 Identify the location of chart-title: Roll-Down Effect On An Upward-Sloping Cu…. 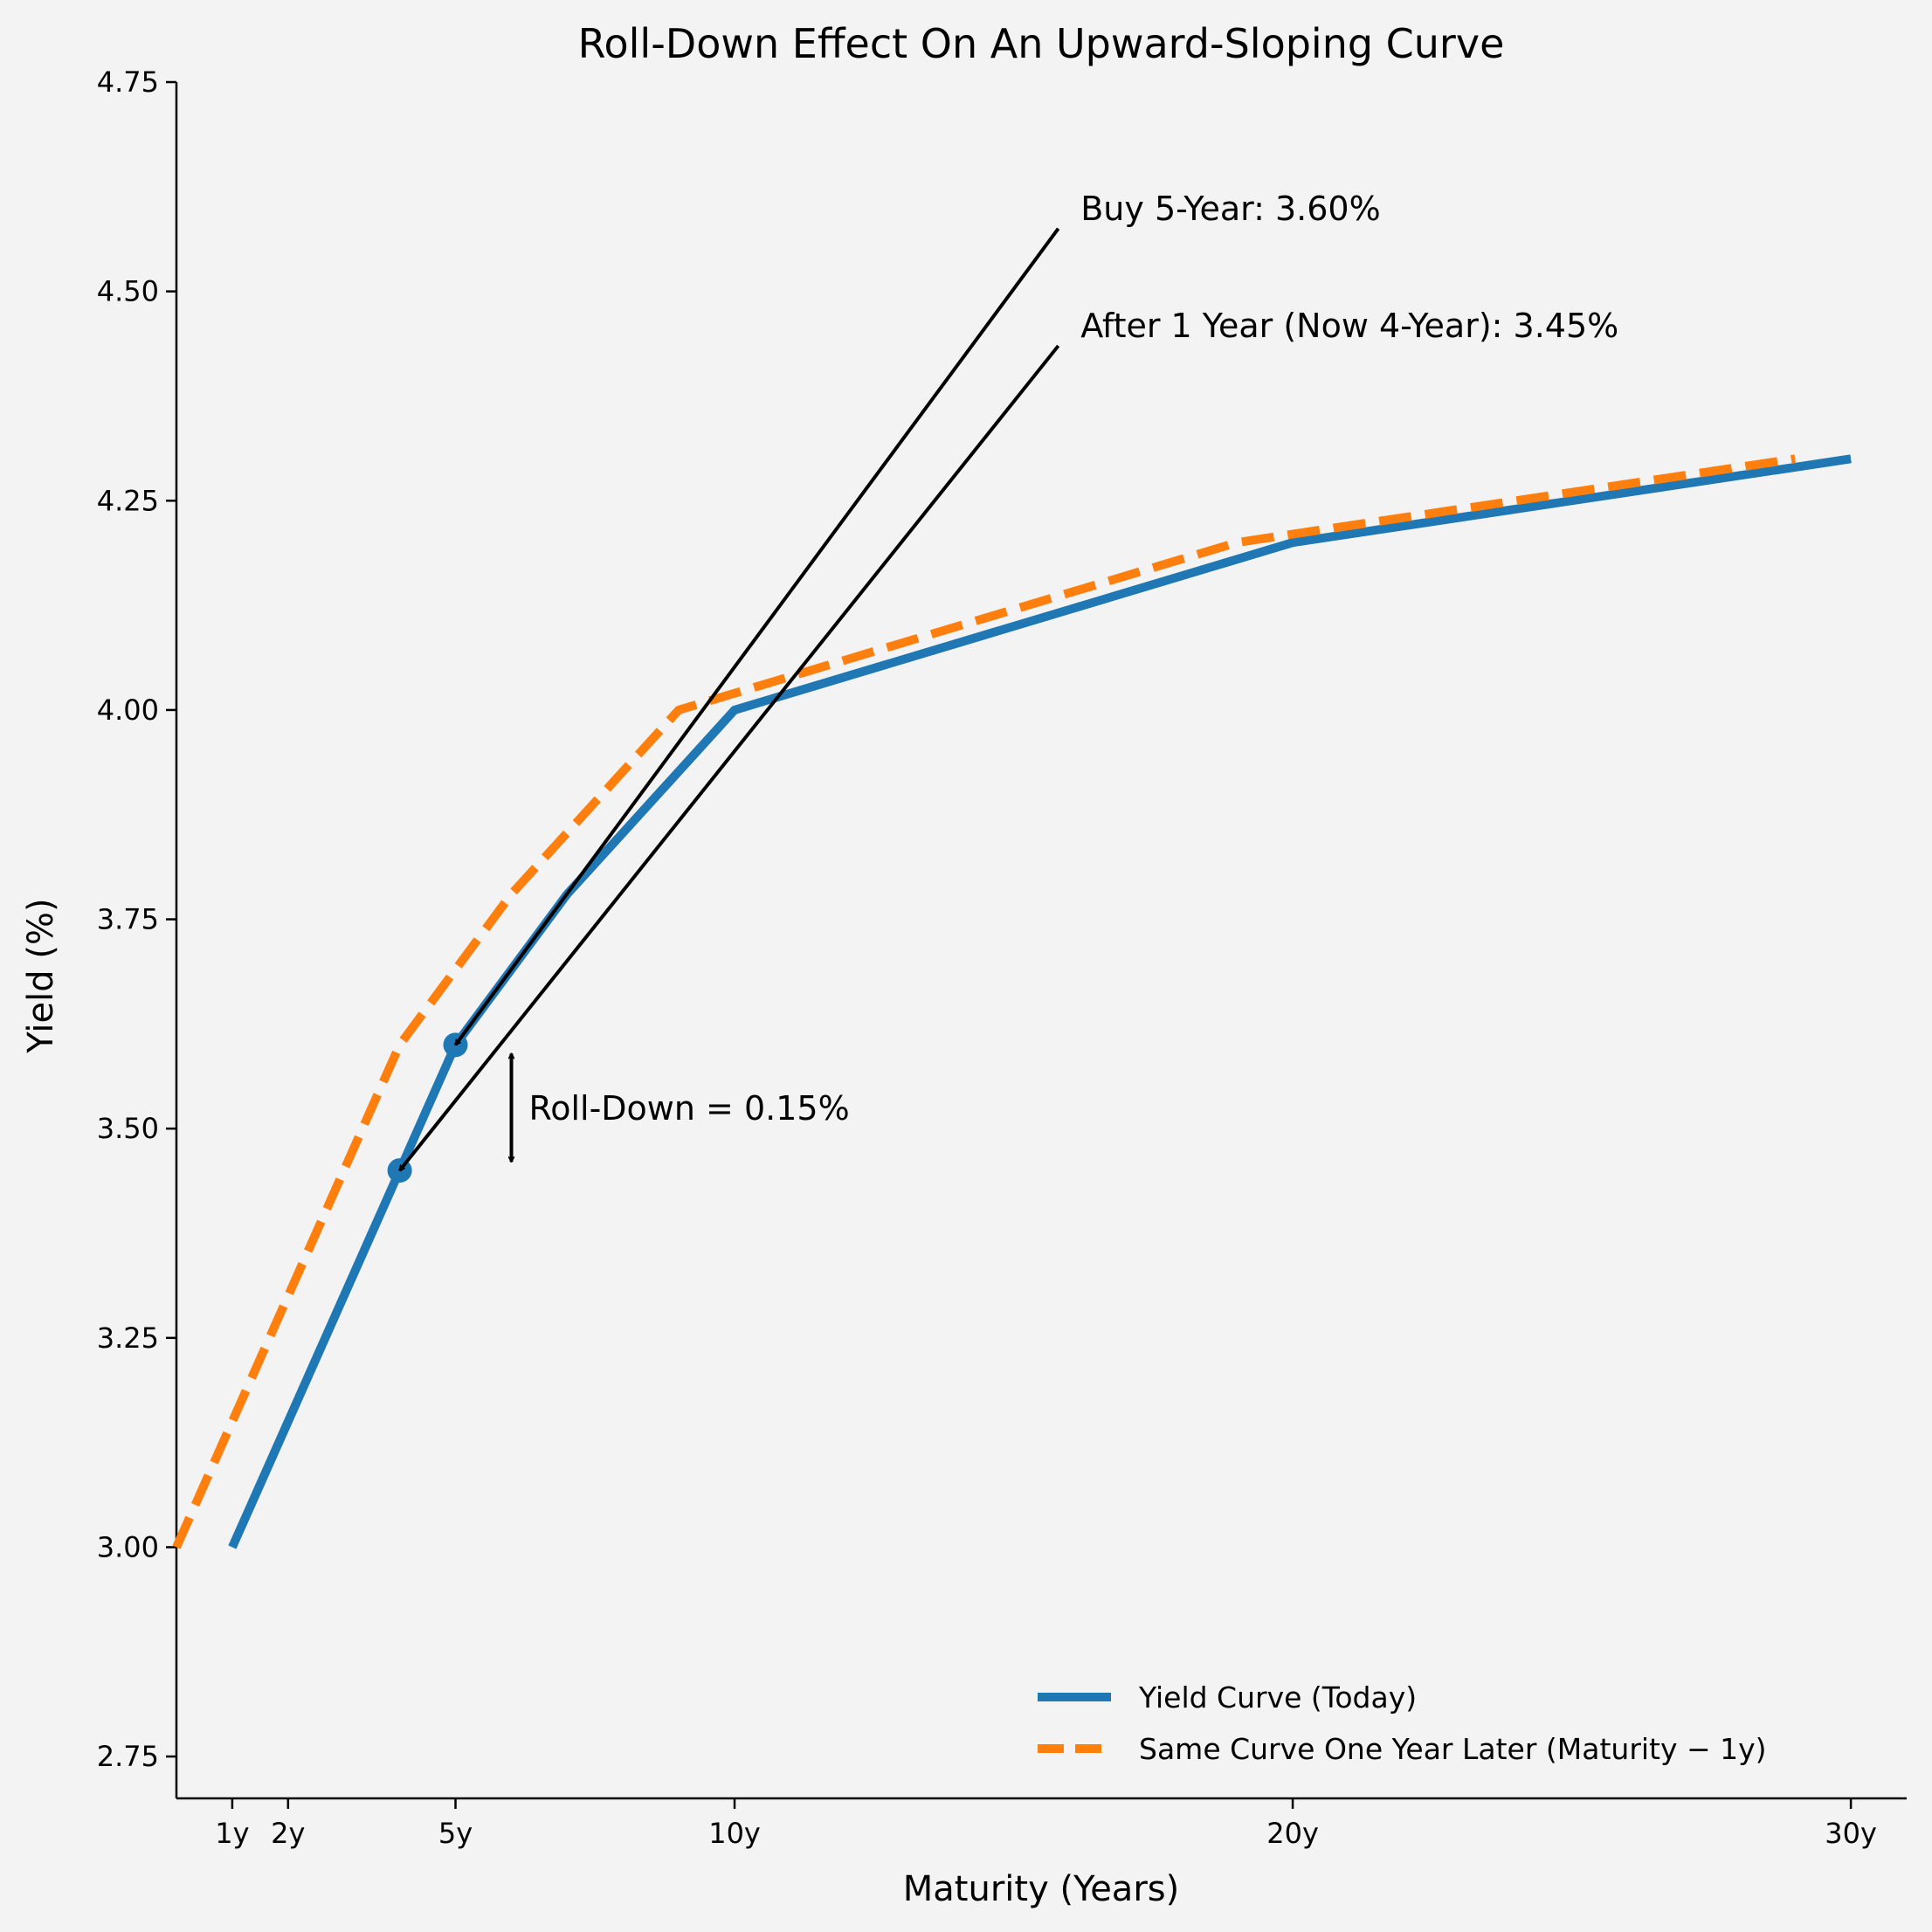
(1041, 43).